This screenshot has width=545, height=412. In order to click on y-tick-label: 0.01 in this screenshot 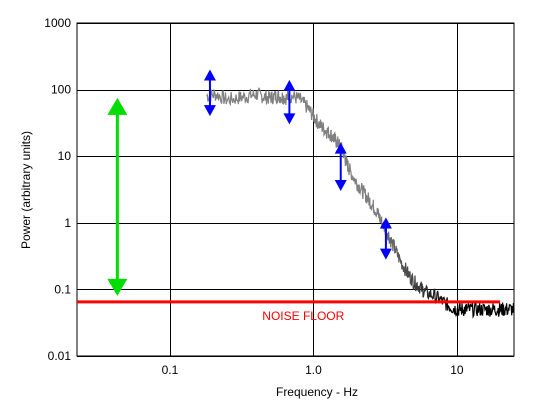, I will do `click(60, 356)`.